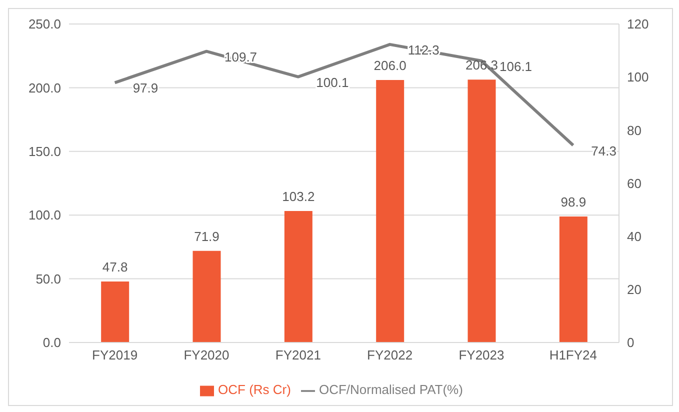 The width and height of the screenshot is (679, 412). Describe the element at coordinates (44, 24) in the screenshot. I see `y-tick-label: 250.0` at that location.